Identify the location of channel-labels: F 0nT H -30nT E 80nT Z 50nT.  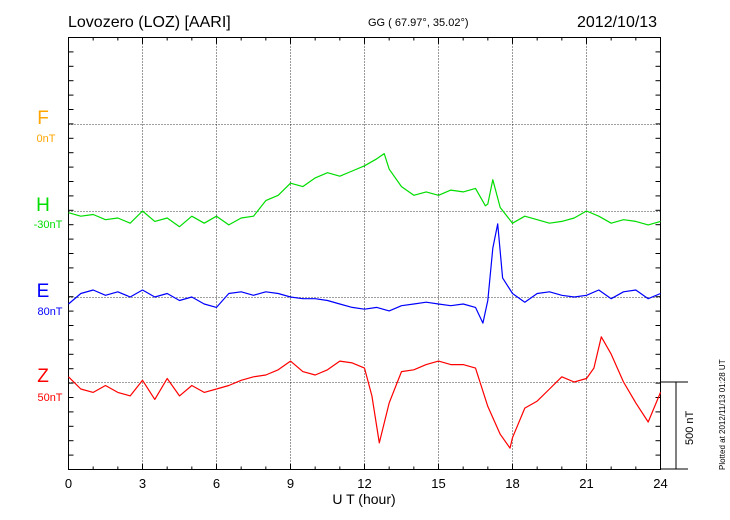
(48, 256).